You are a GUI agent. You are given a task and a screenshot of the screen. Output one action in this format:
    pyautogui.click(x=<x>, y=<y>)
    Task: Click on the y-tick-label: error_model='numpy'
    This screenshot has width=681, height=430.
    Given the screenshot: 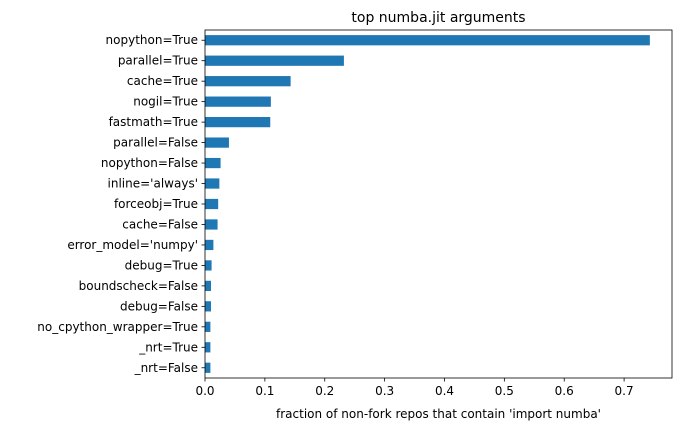 What is the action you would take?
    pyautogui.click(x=132, y=245)
    